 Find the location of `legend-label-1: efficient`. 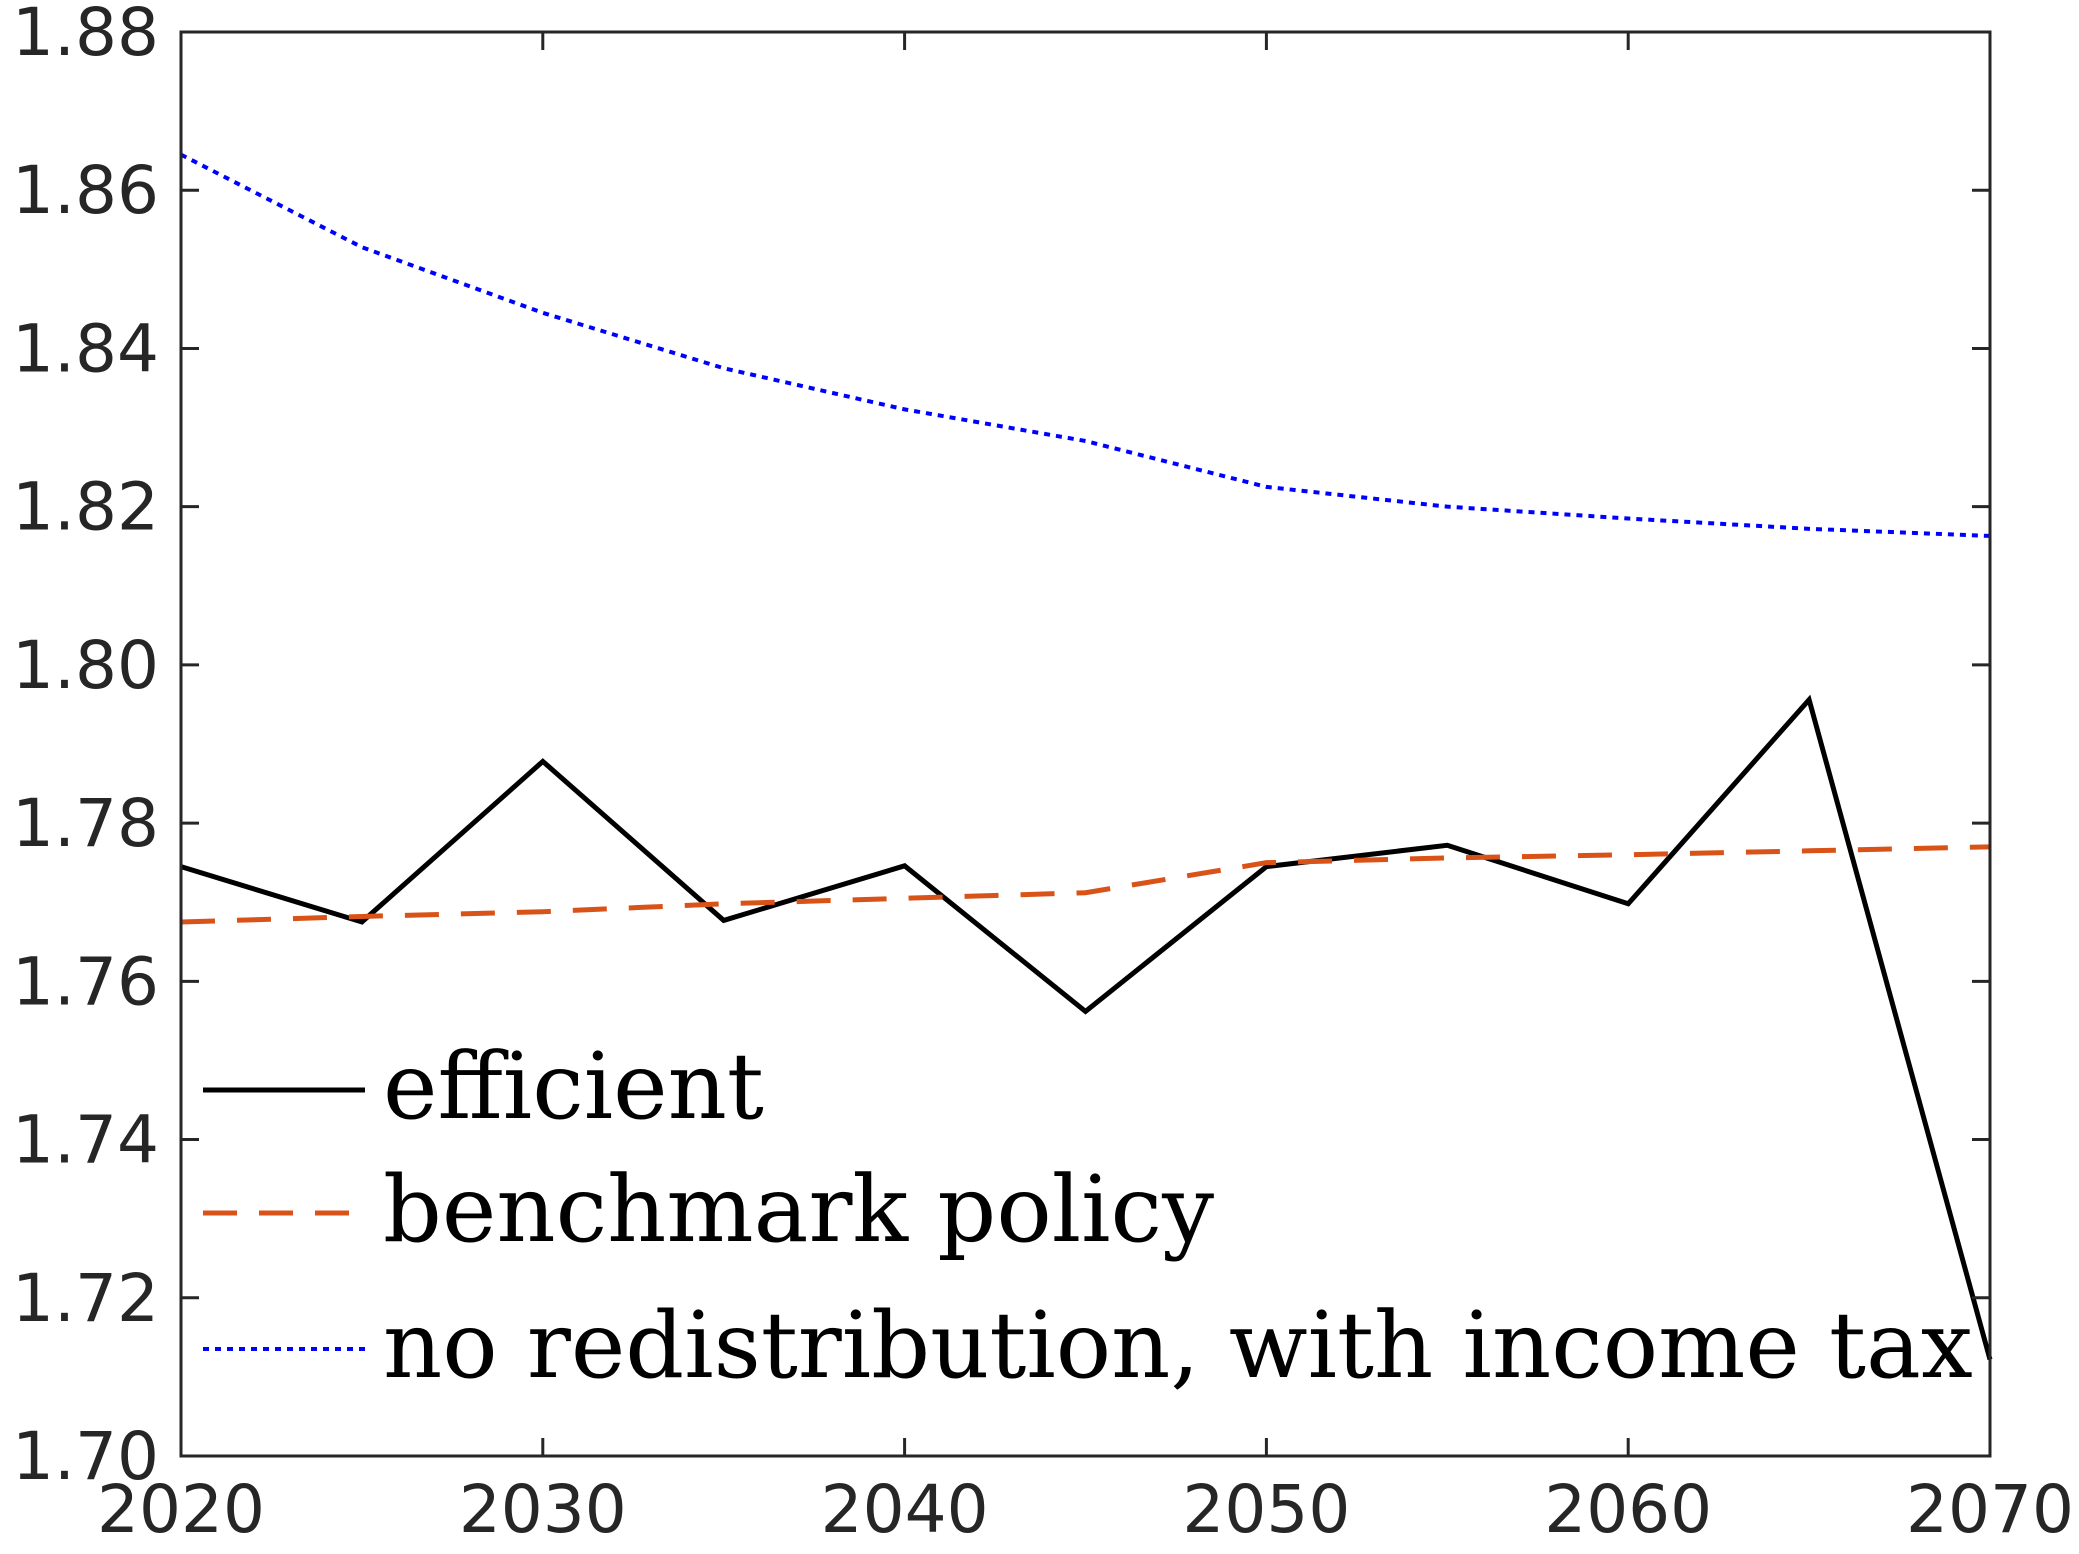

legend-label-1: efficient is located at coordinates (573, 1086).